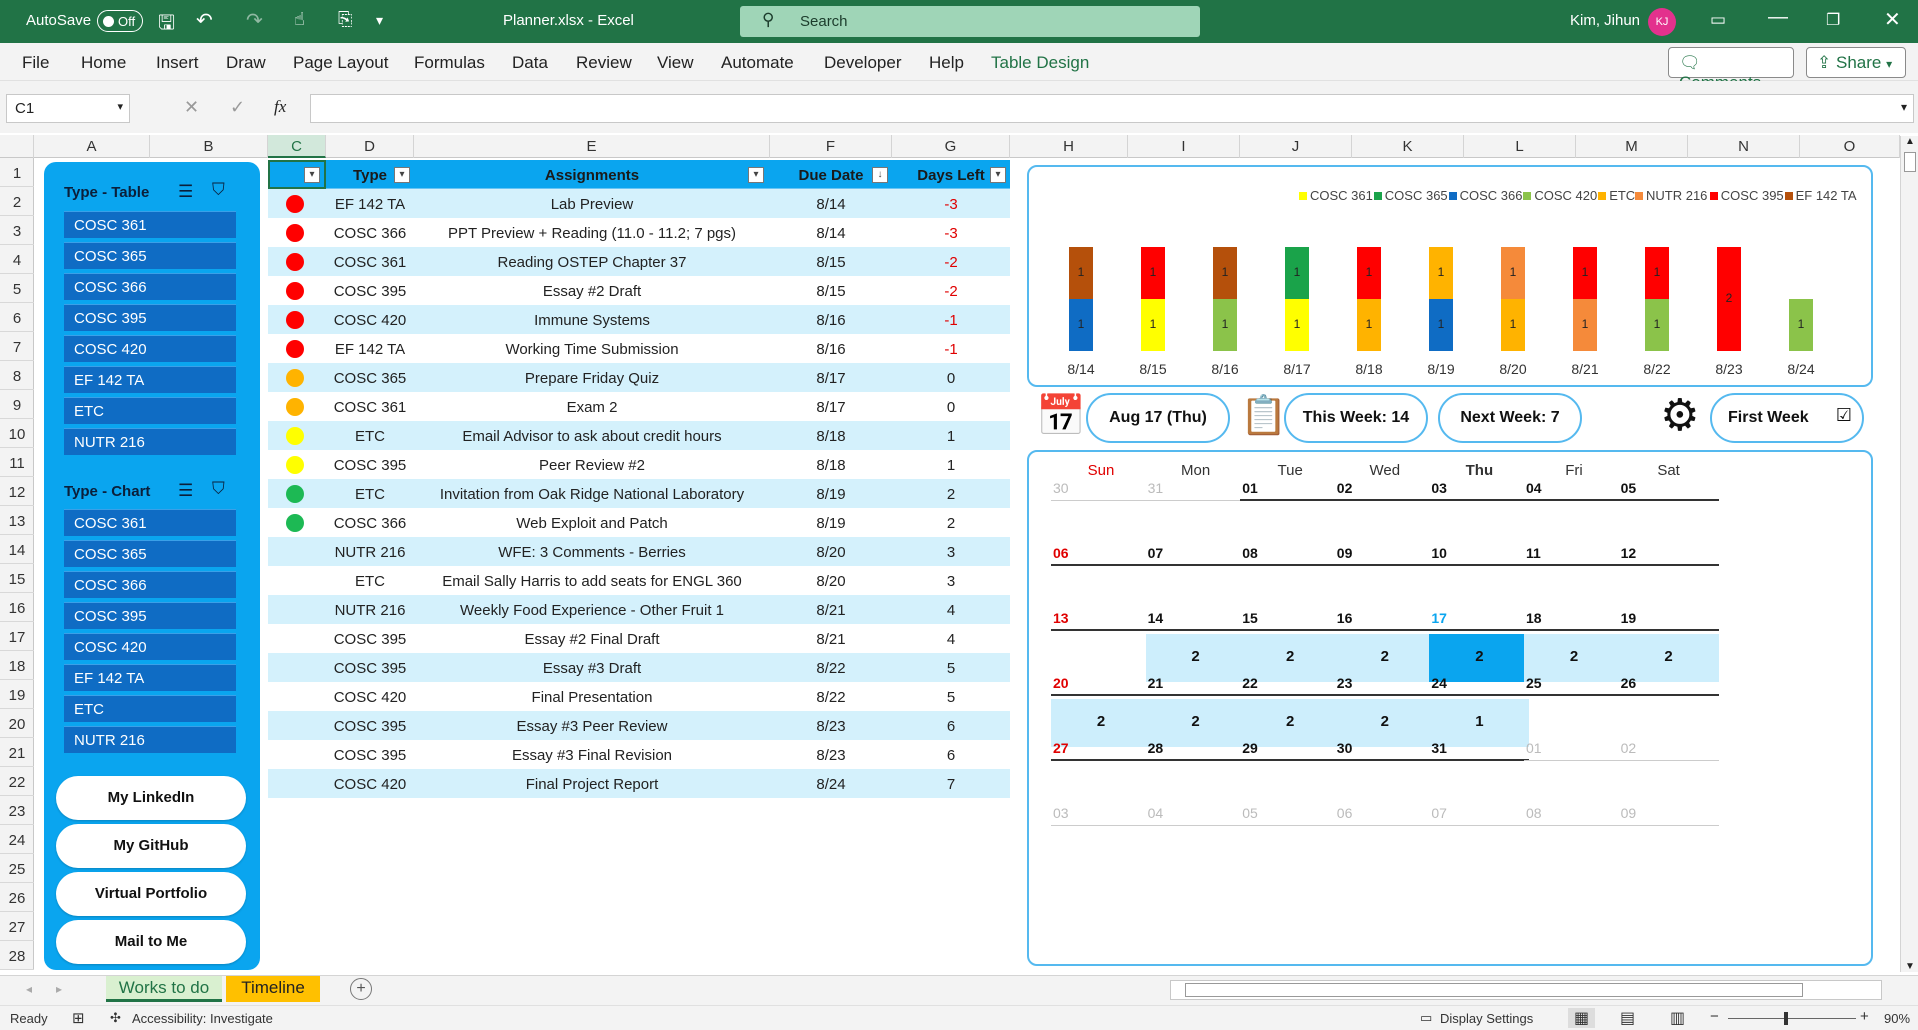 This screenshot has width=1918, height=1030. What do you see at coordinates (831, 552) in the screenshot?
I see `cell-due-date: 8/20` at bounding box center [831, 552].